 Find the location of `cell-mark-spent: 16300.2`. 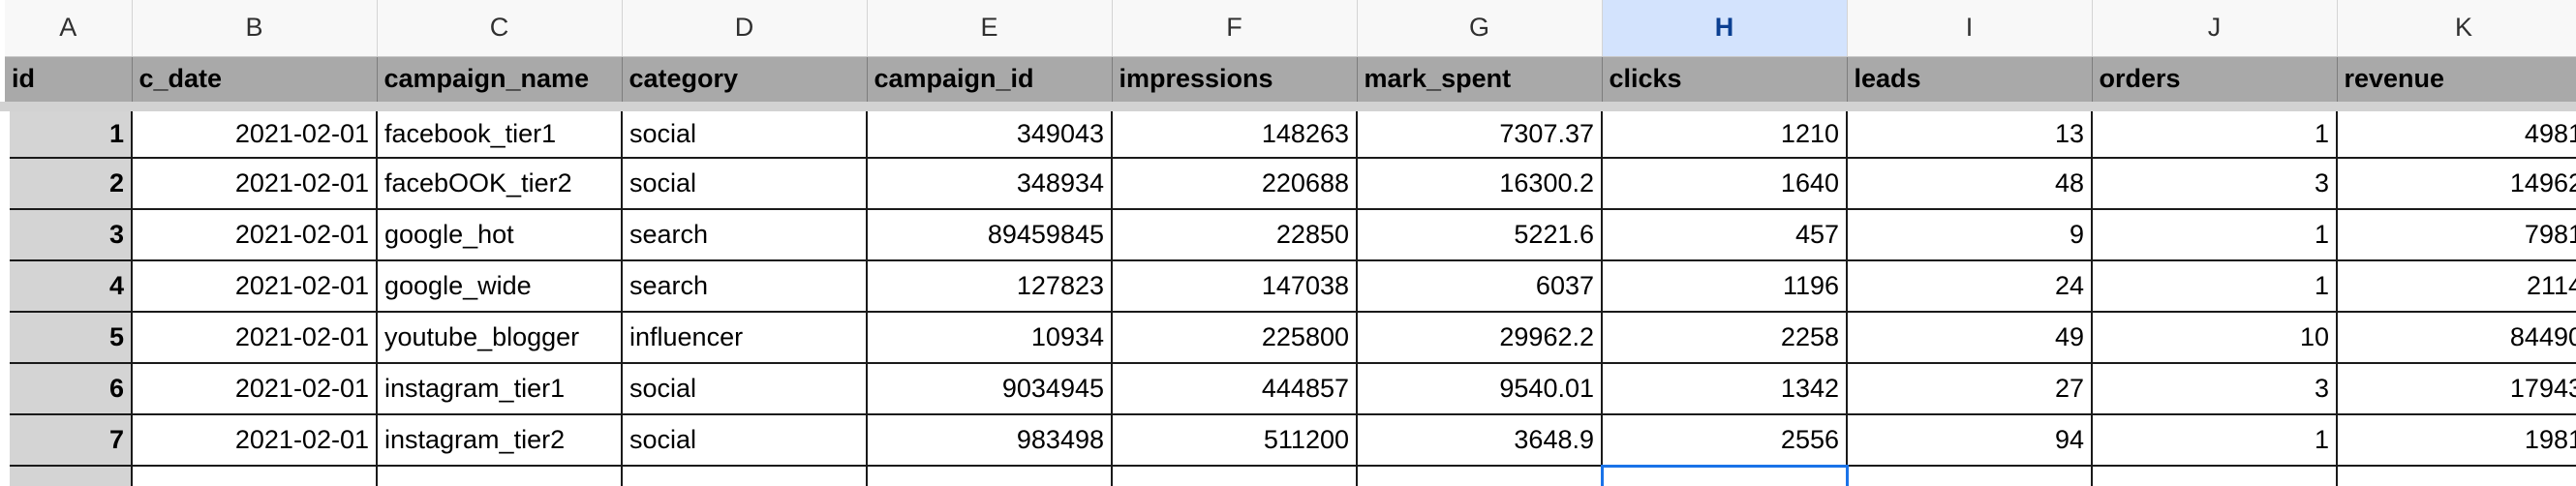

cell-mark-spent: 16300.2 is located at coordinates (1480, 184).